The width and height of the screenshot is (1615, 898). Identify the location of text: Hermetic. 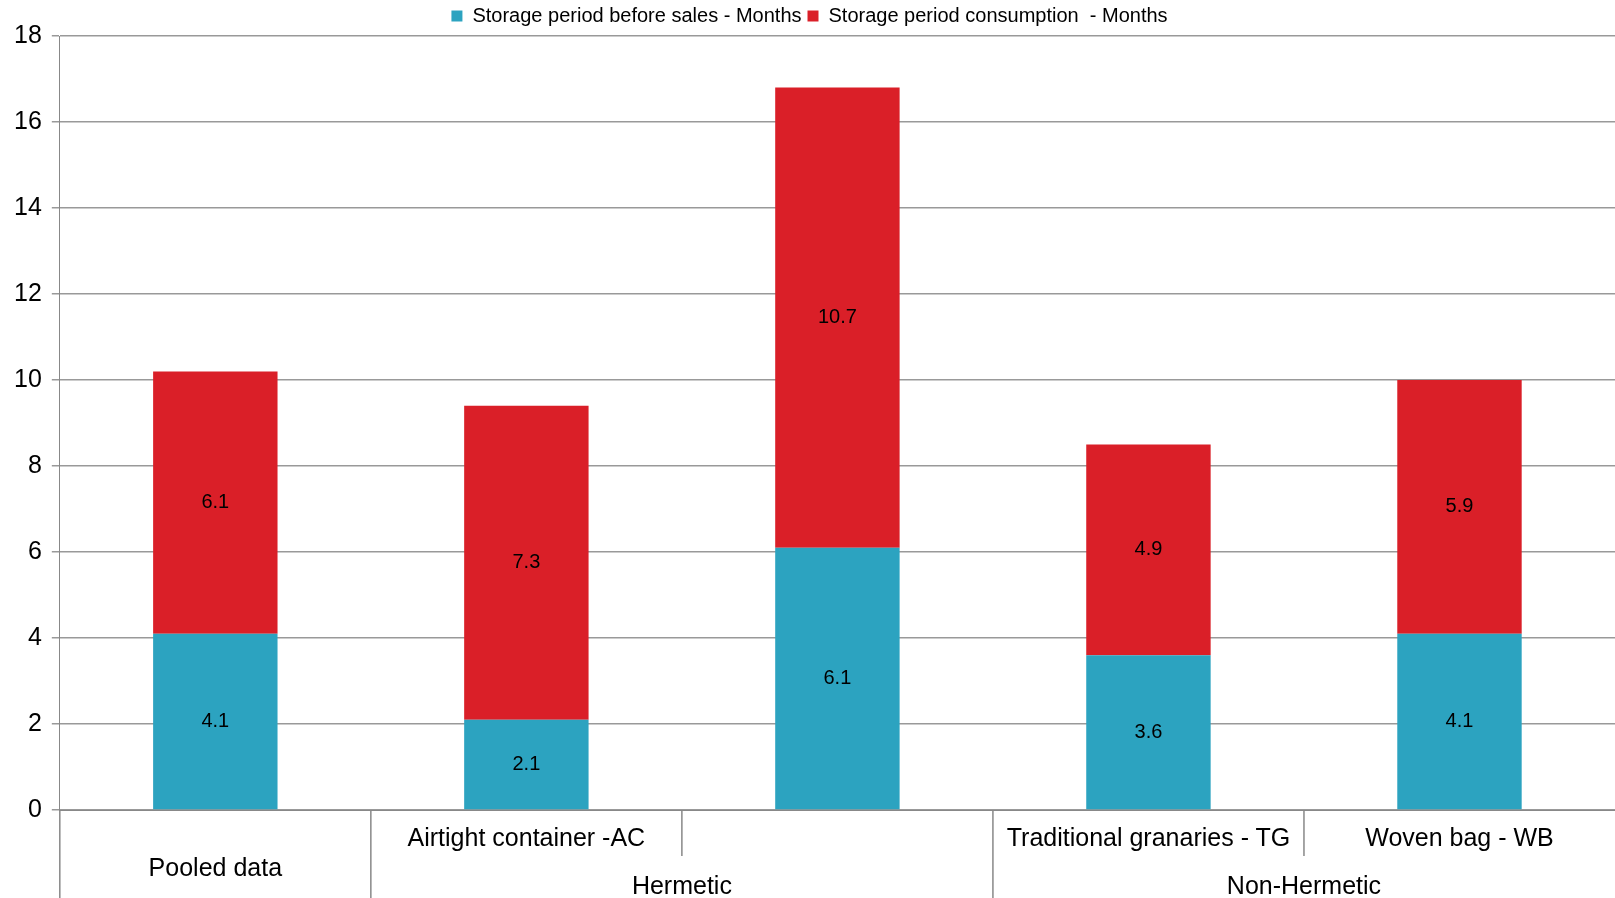
(681, 884).